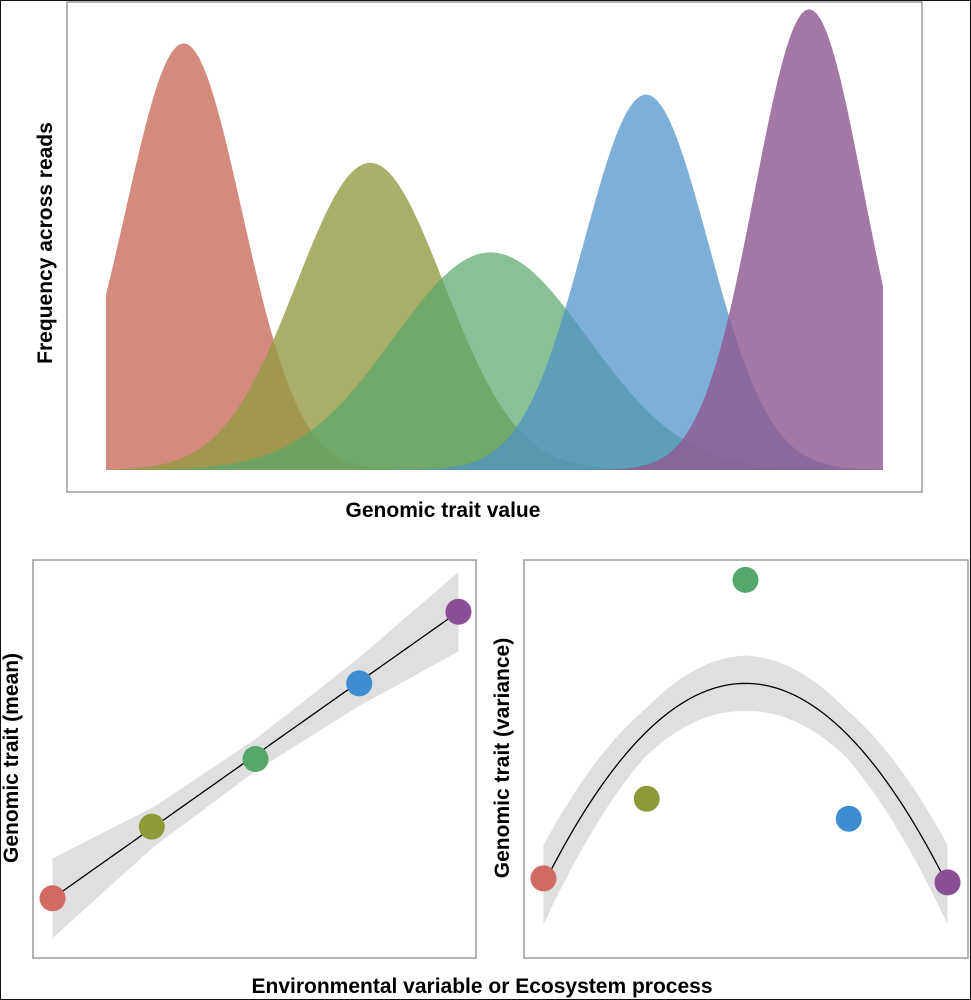 Image resolution: width=971 pixels, height=1000 pixels. I want to click on variance-fit-line, so click(745, 784).